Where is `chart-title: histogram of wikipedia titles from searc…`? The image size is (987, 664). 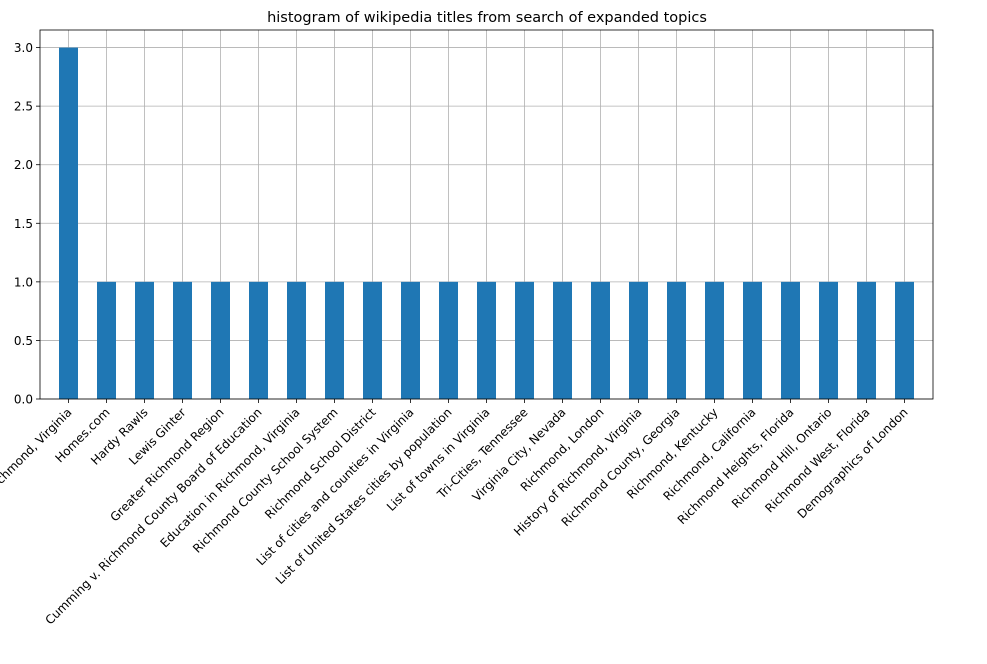
chart-title: histogram of wikipedia titles from searc… is located at coordinates (487, 18).